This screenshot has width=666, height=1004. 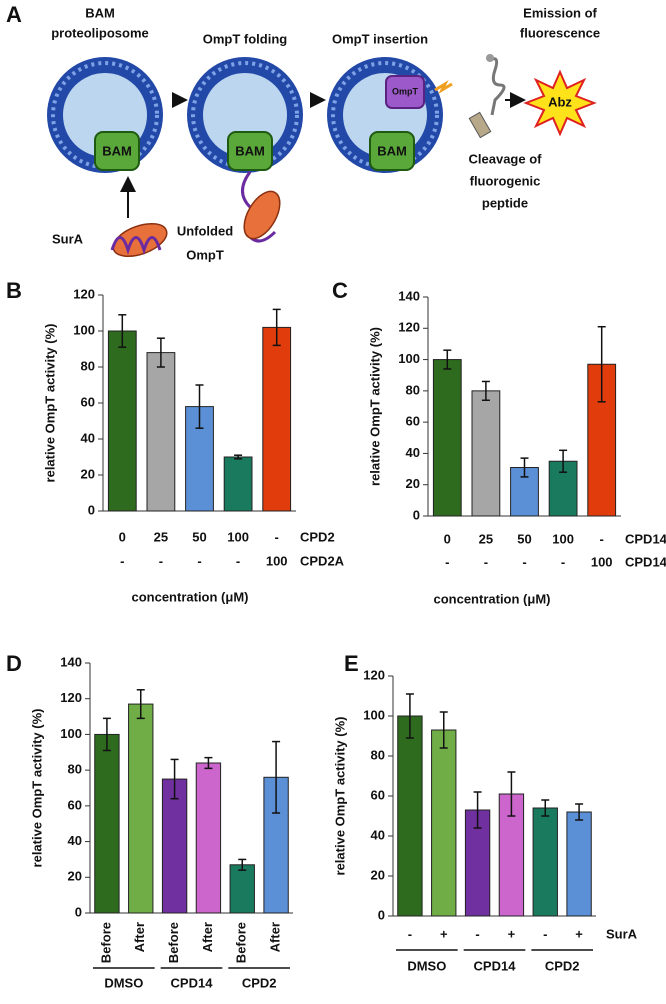 I want to click on panel-label: B, so click(x=14, y=290).